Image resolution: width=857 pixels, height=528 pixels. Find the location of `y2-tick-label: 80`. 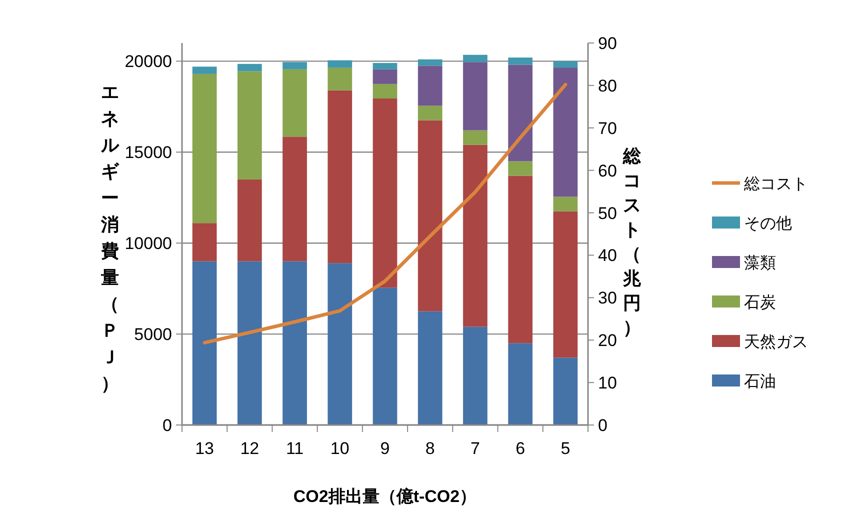

y2-tick-label: 80 is located at coordinates (607, 86).